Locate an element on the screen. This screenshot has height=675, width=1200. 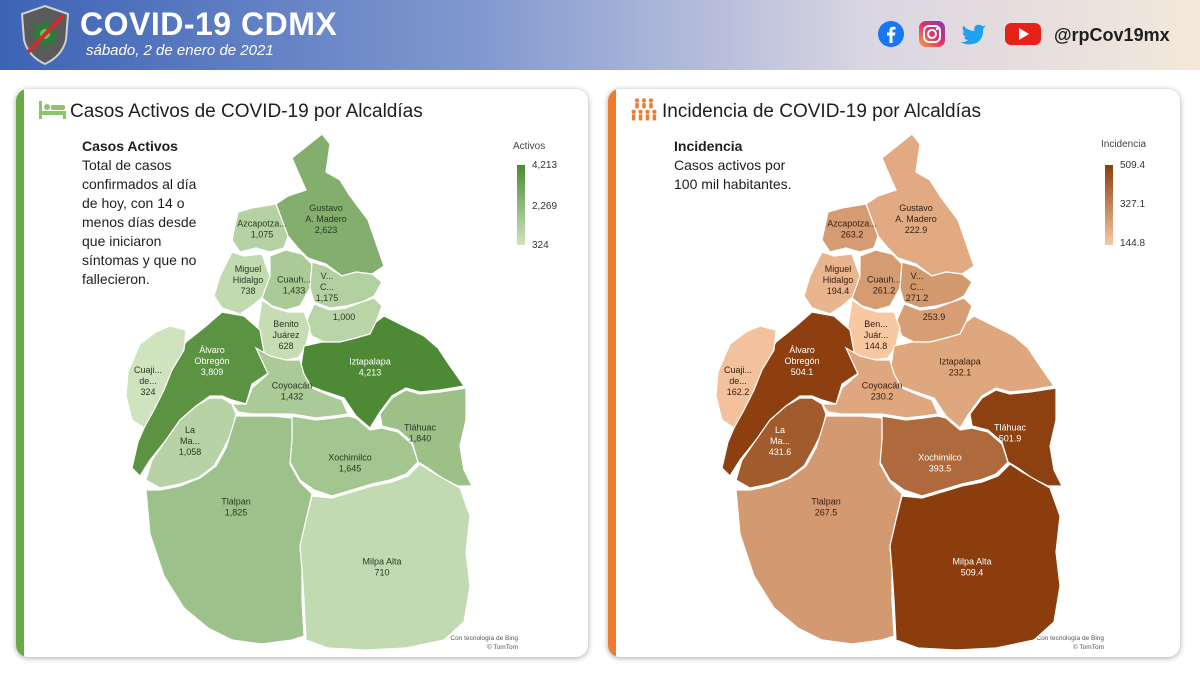
alcaldia-value: 263.2 is located at coordinates (852, 235).